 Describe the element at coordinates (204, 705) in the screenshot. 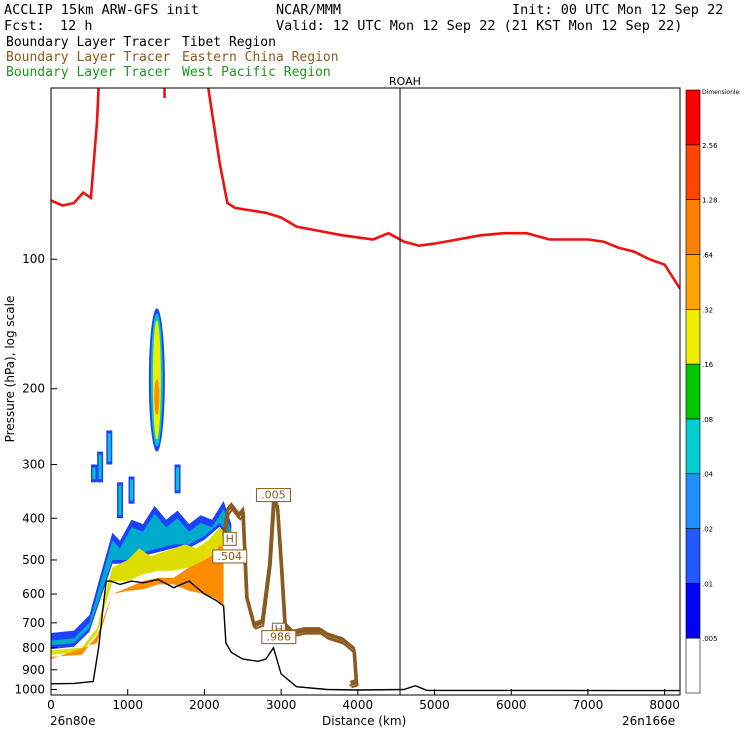

I see `x-tick-label: 2000` at that location.